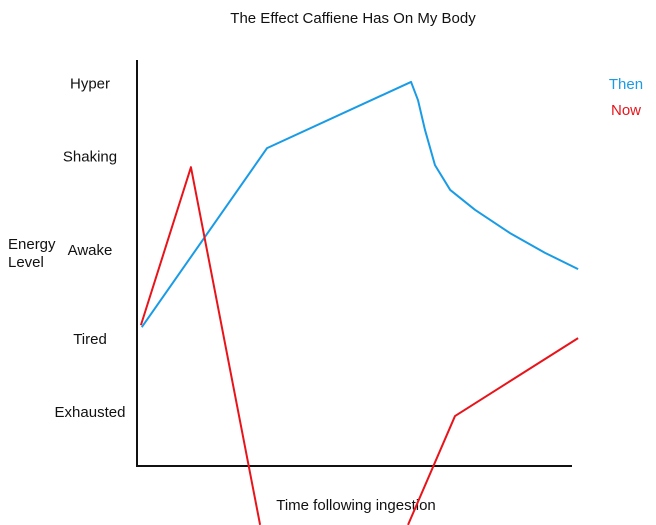 The height and width of the screenshot is (525, 656). I want to click on x-axis-label: Time following ingestion, so click(356, 505).